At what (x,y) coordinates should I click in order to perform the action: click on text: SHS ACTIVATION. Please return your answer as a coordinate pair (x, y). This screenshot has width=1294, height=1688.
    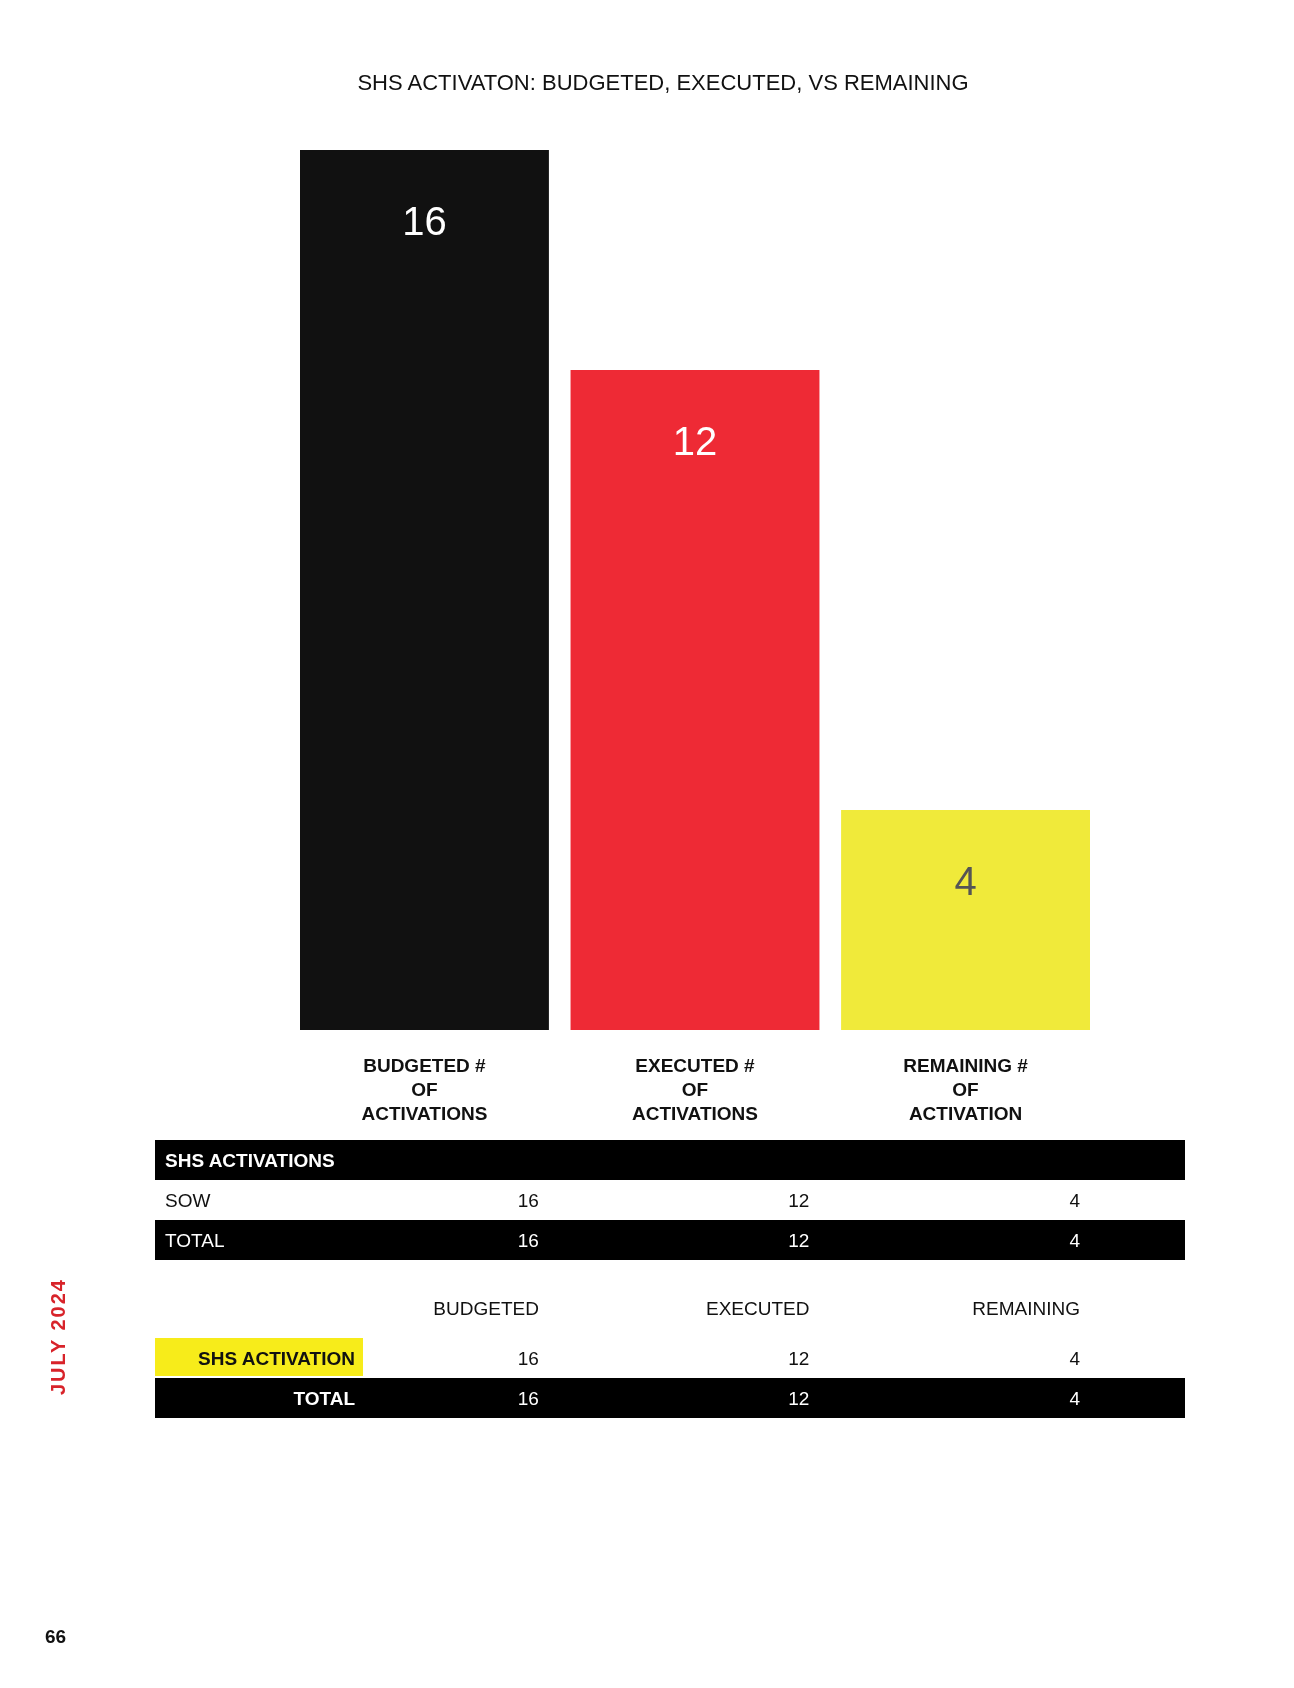
    Looking at the image, I should click on (276, 1358).